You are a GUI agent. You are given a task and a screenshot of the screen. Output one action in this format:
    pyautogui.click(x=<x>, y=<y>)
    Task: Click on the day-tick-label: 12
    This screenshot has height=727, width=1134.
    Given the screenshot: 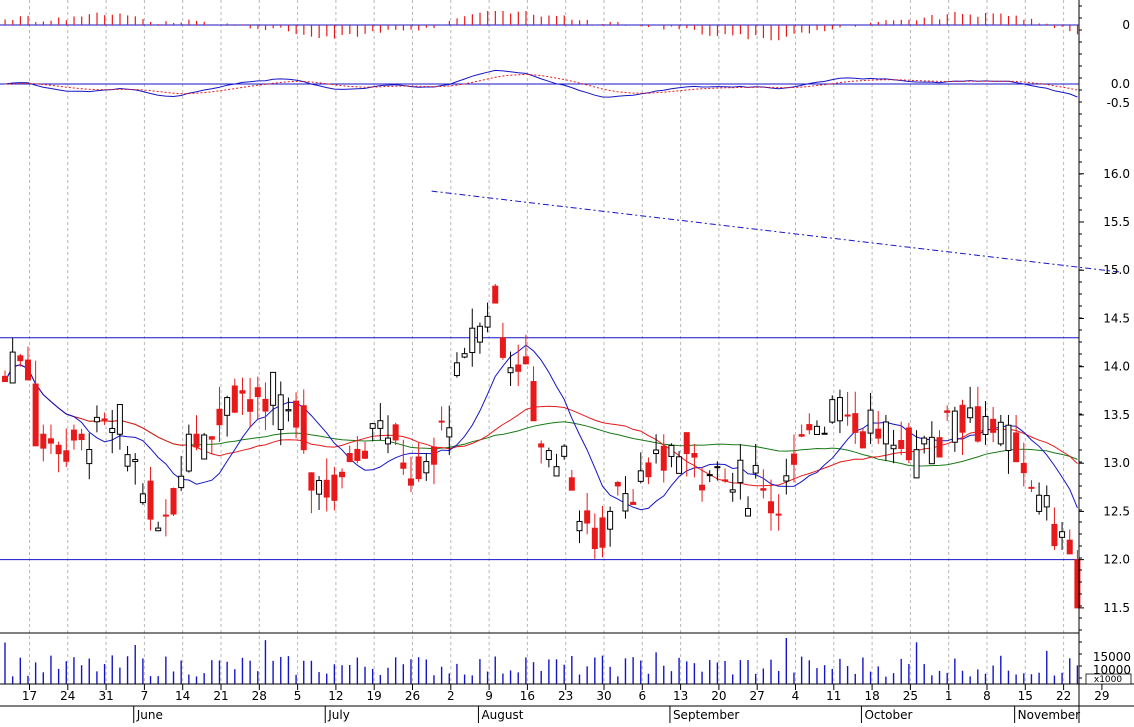 What is the action you would take?
    pyautogui.click(x=335, y=696)
    